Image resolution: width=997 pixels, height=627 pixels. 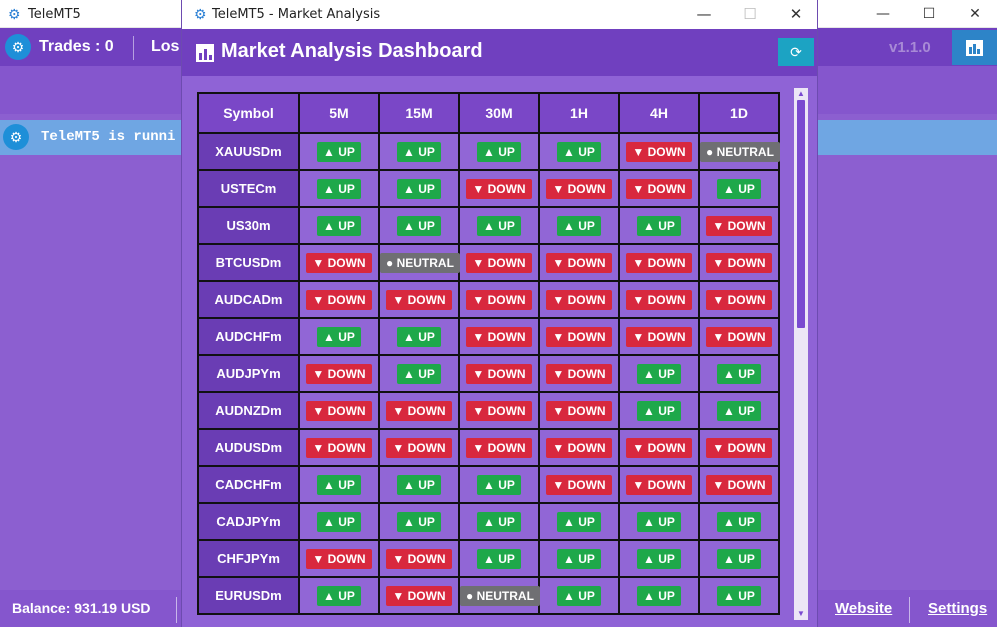 What do you see at coordinates (958, 608) in the screenshot?
I see `settings-link: Settings` at bounding box center [958, 608].